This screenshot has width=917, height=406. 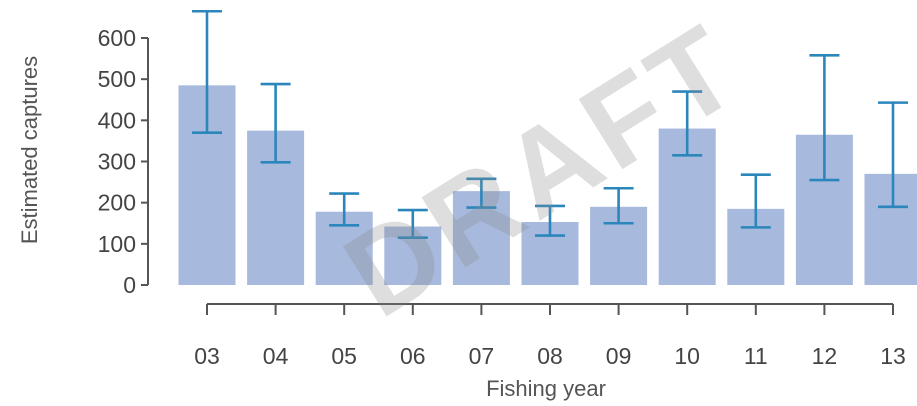 What do you see at coordinates (756, 356) in the screenshot?
I see `x-tick-label: 11` at bounding box center [756, 356].